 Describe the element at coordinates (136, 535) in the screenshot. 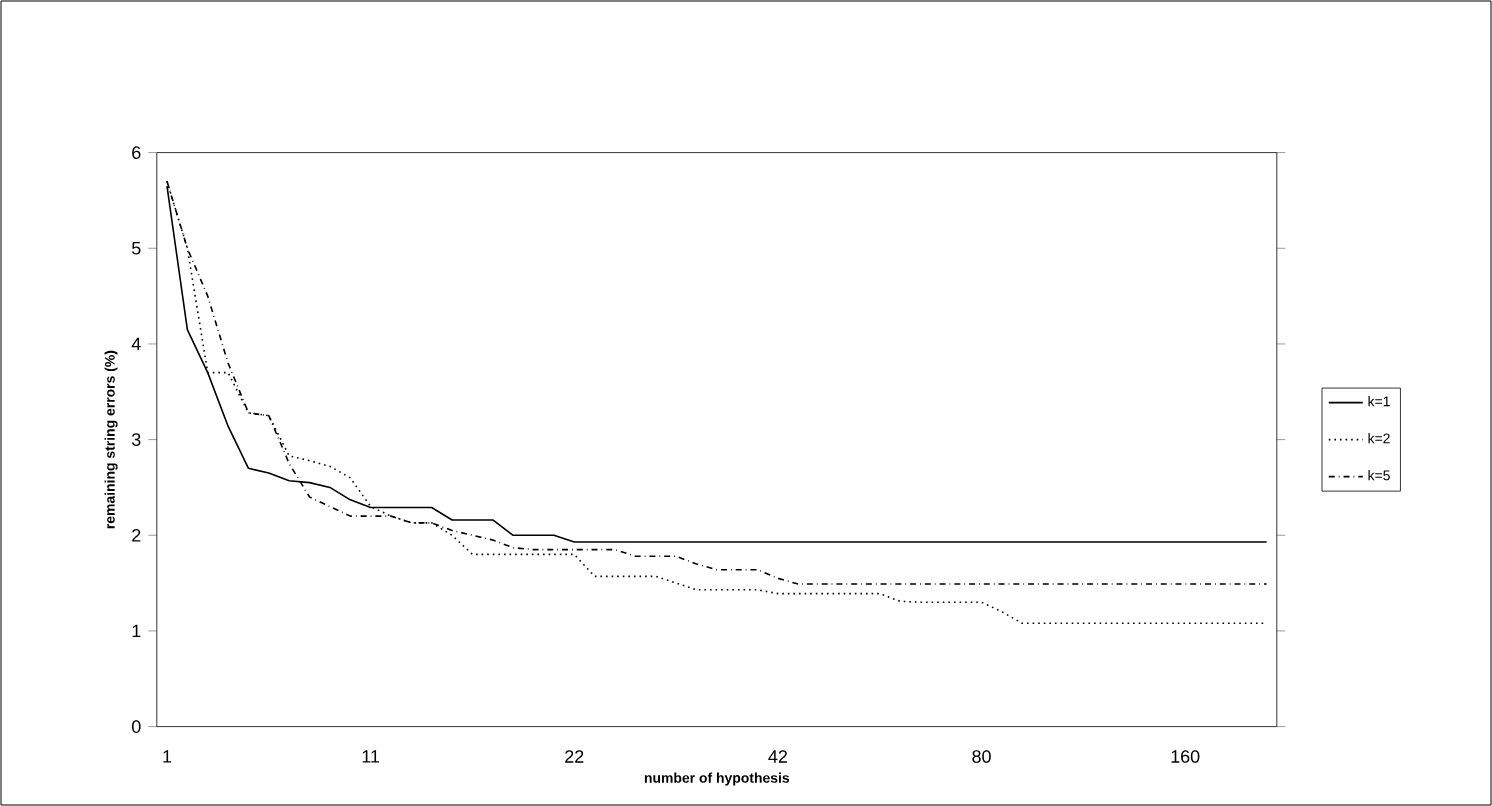

I see `y-tick-label: 2` at that location.